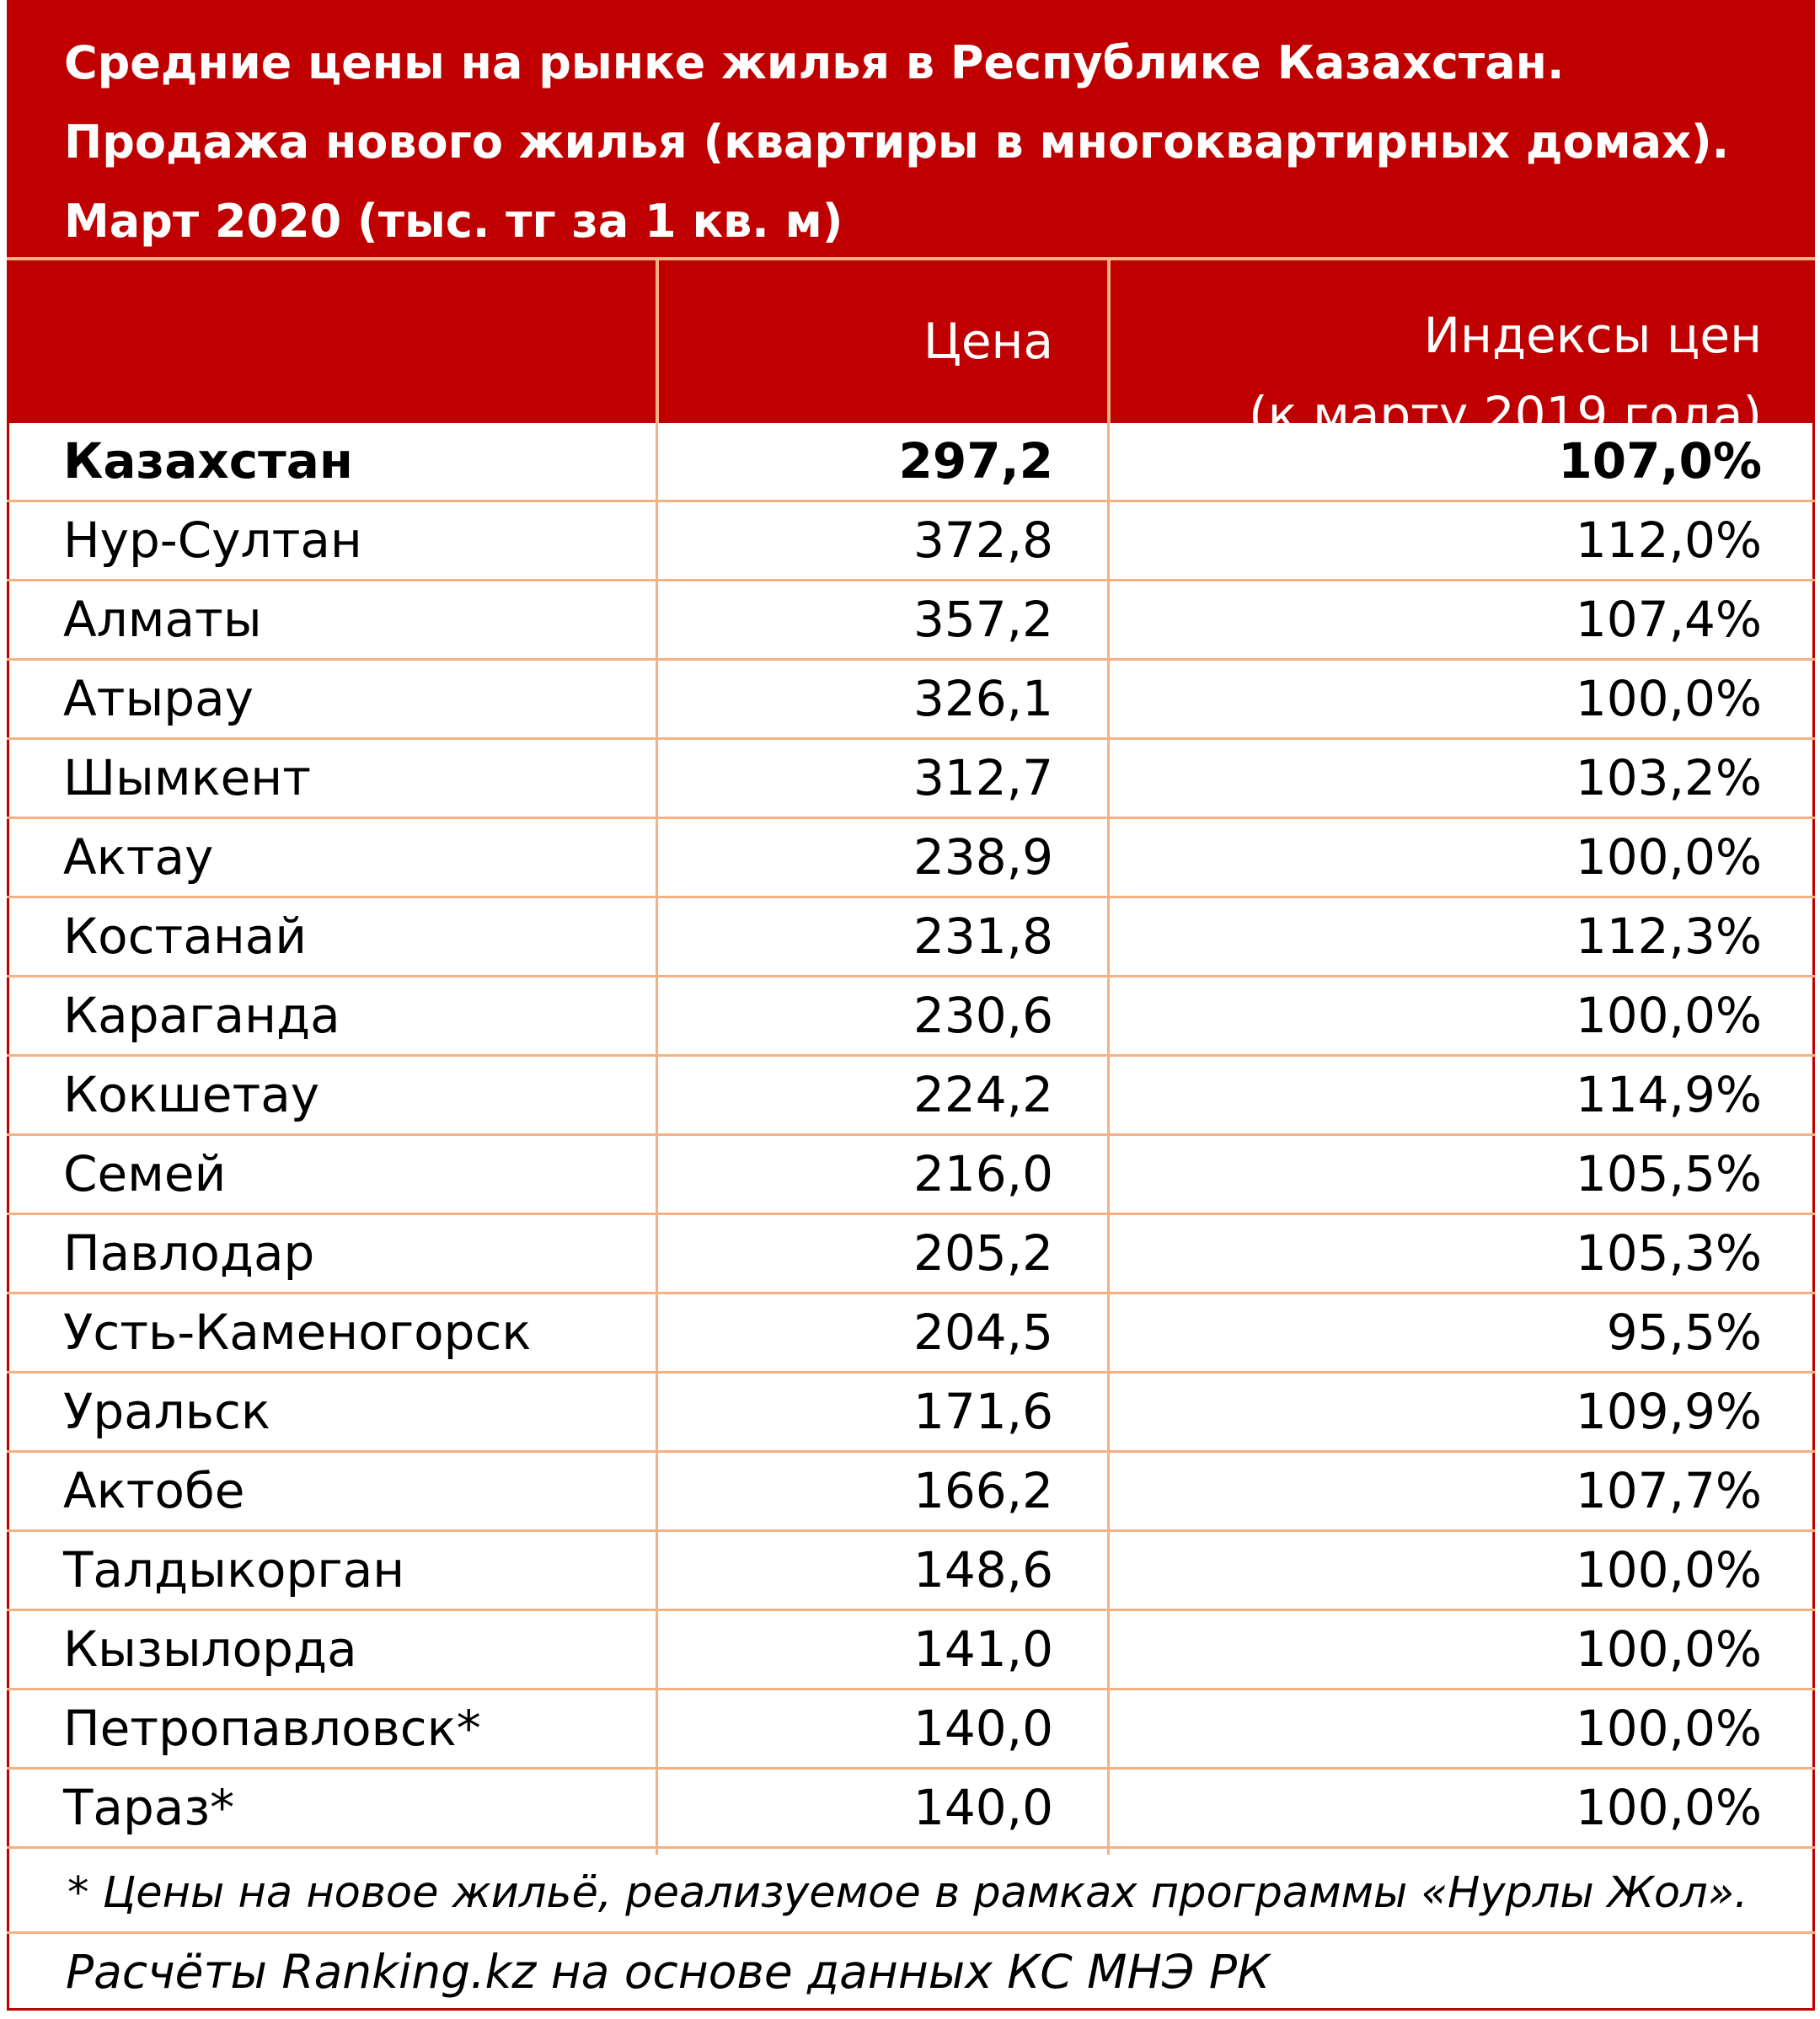  Describe the element at coordinates (1684, 1332) in the screenshot. I see `index-cell: 95,5%` at that location.